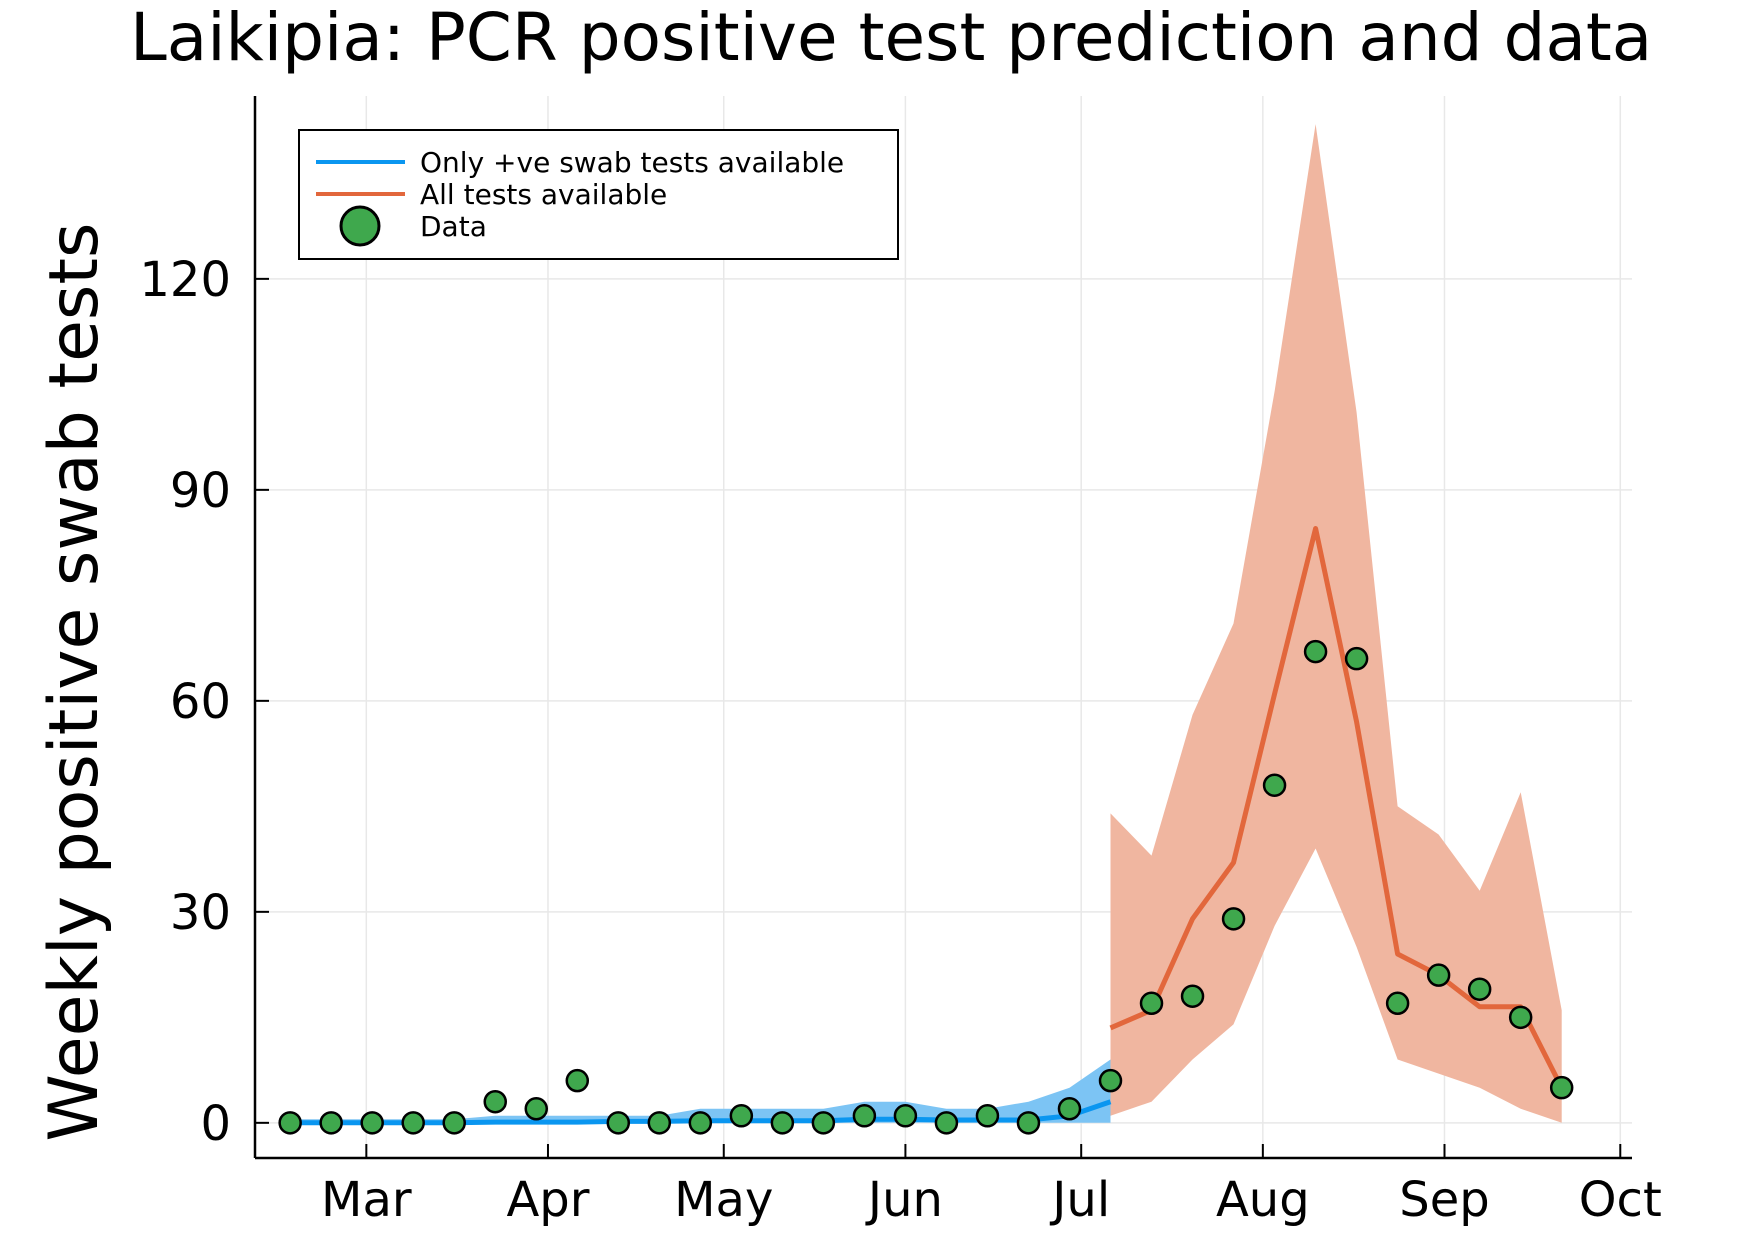 This screenshot has height=1250, width=1750. I want to click on y-tick-label: 120, so click(185, 280).